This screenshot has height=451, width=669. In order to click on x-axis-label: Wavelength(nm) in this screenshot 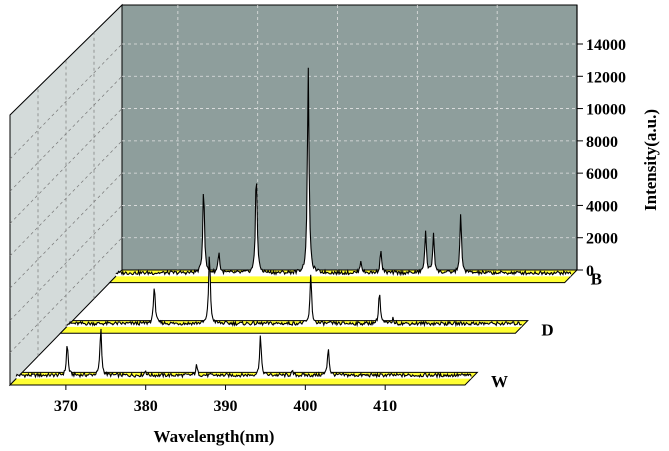, I will do `click(214, 436)`.